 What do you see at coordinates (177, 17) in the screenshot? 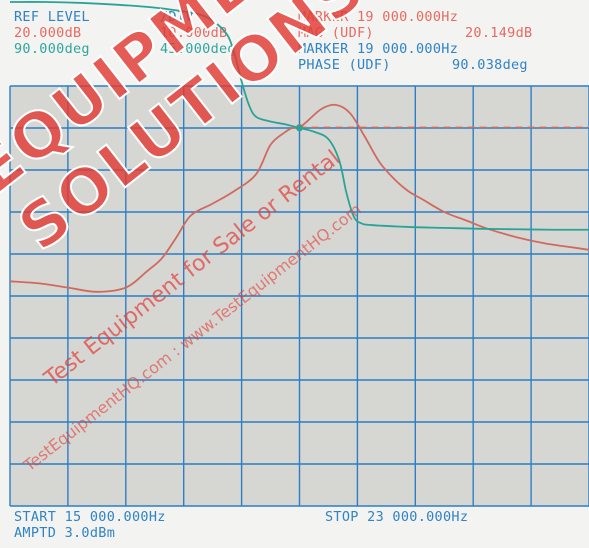
I see `div-label: /DIV` at bounding box center [177, 17].